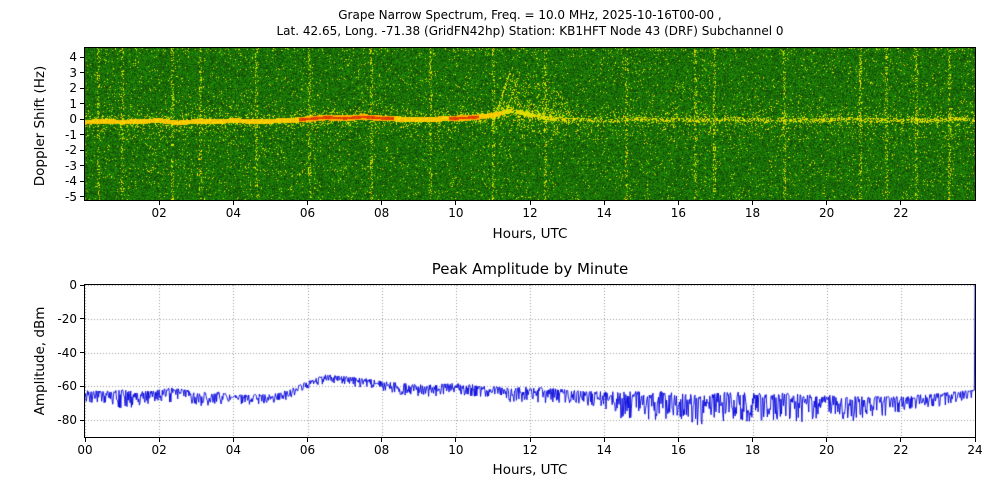 This screenshot has width=1000, height=500. What do you see at coordinates (67, 386) in the screenshot?
I see `amplitude-y-tick-label: -60` at bounding box center [67, 386].